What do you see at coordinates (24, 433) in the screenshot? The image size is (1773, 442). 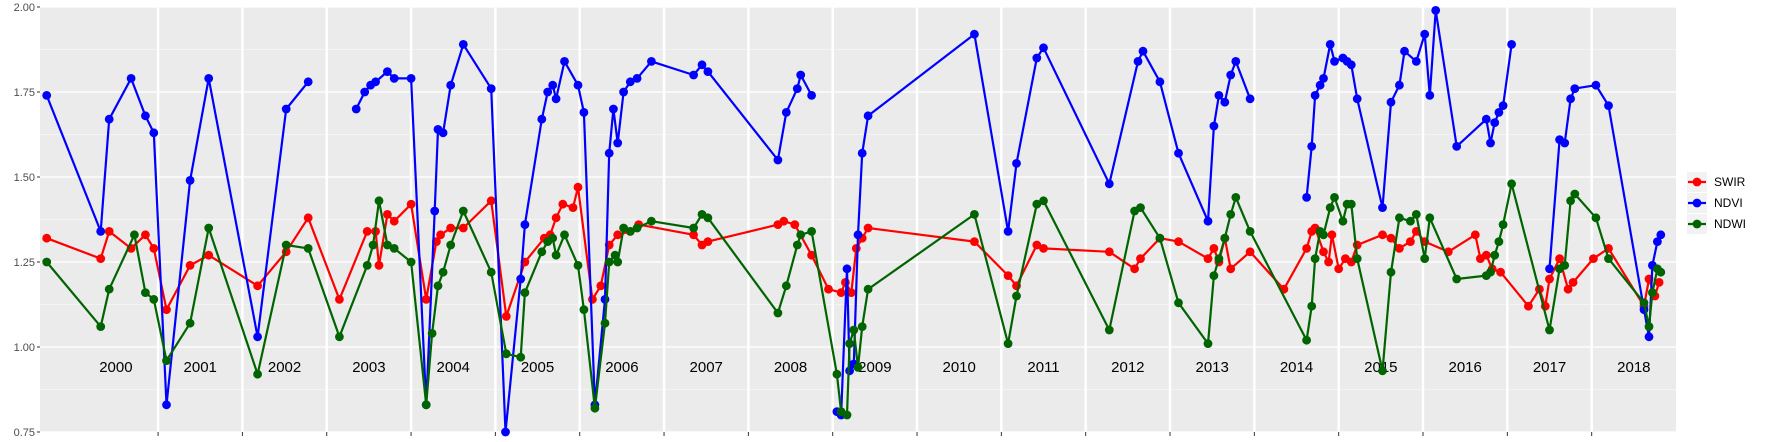 I see `y-tick-label: 0.75` at bounding box center [24, 433].